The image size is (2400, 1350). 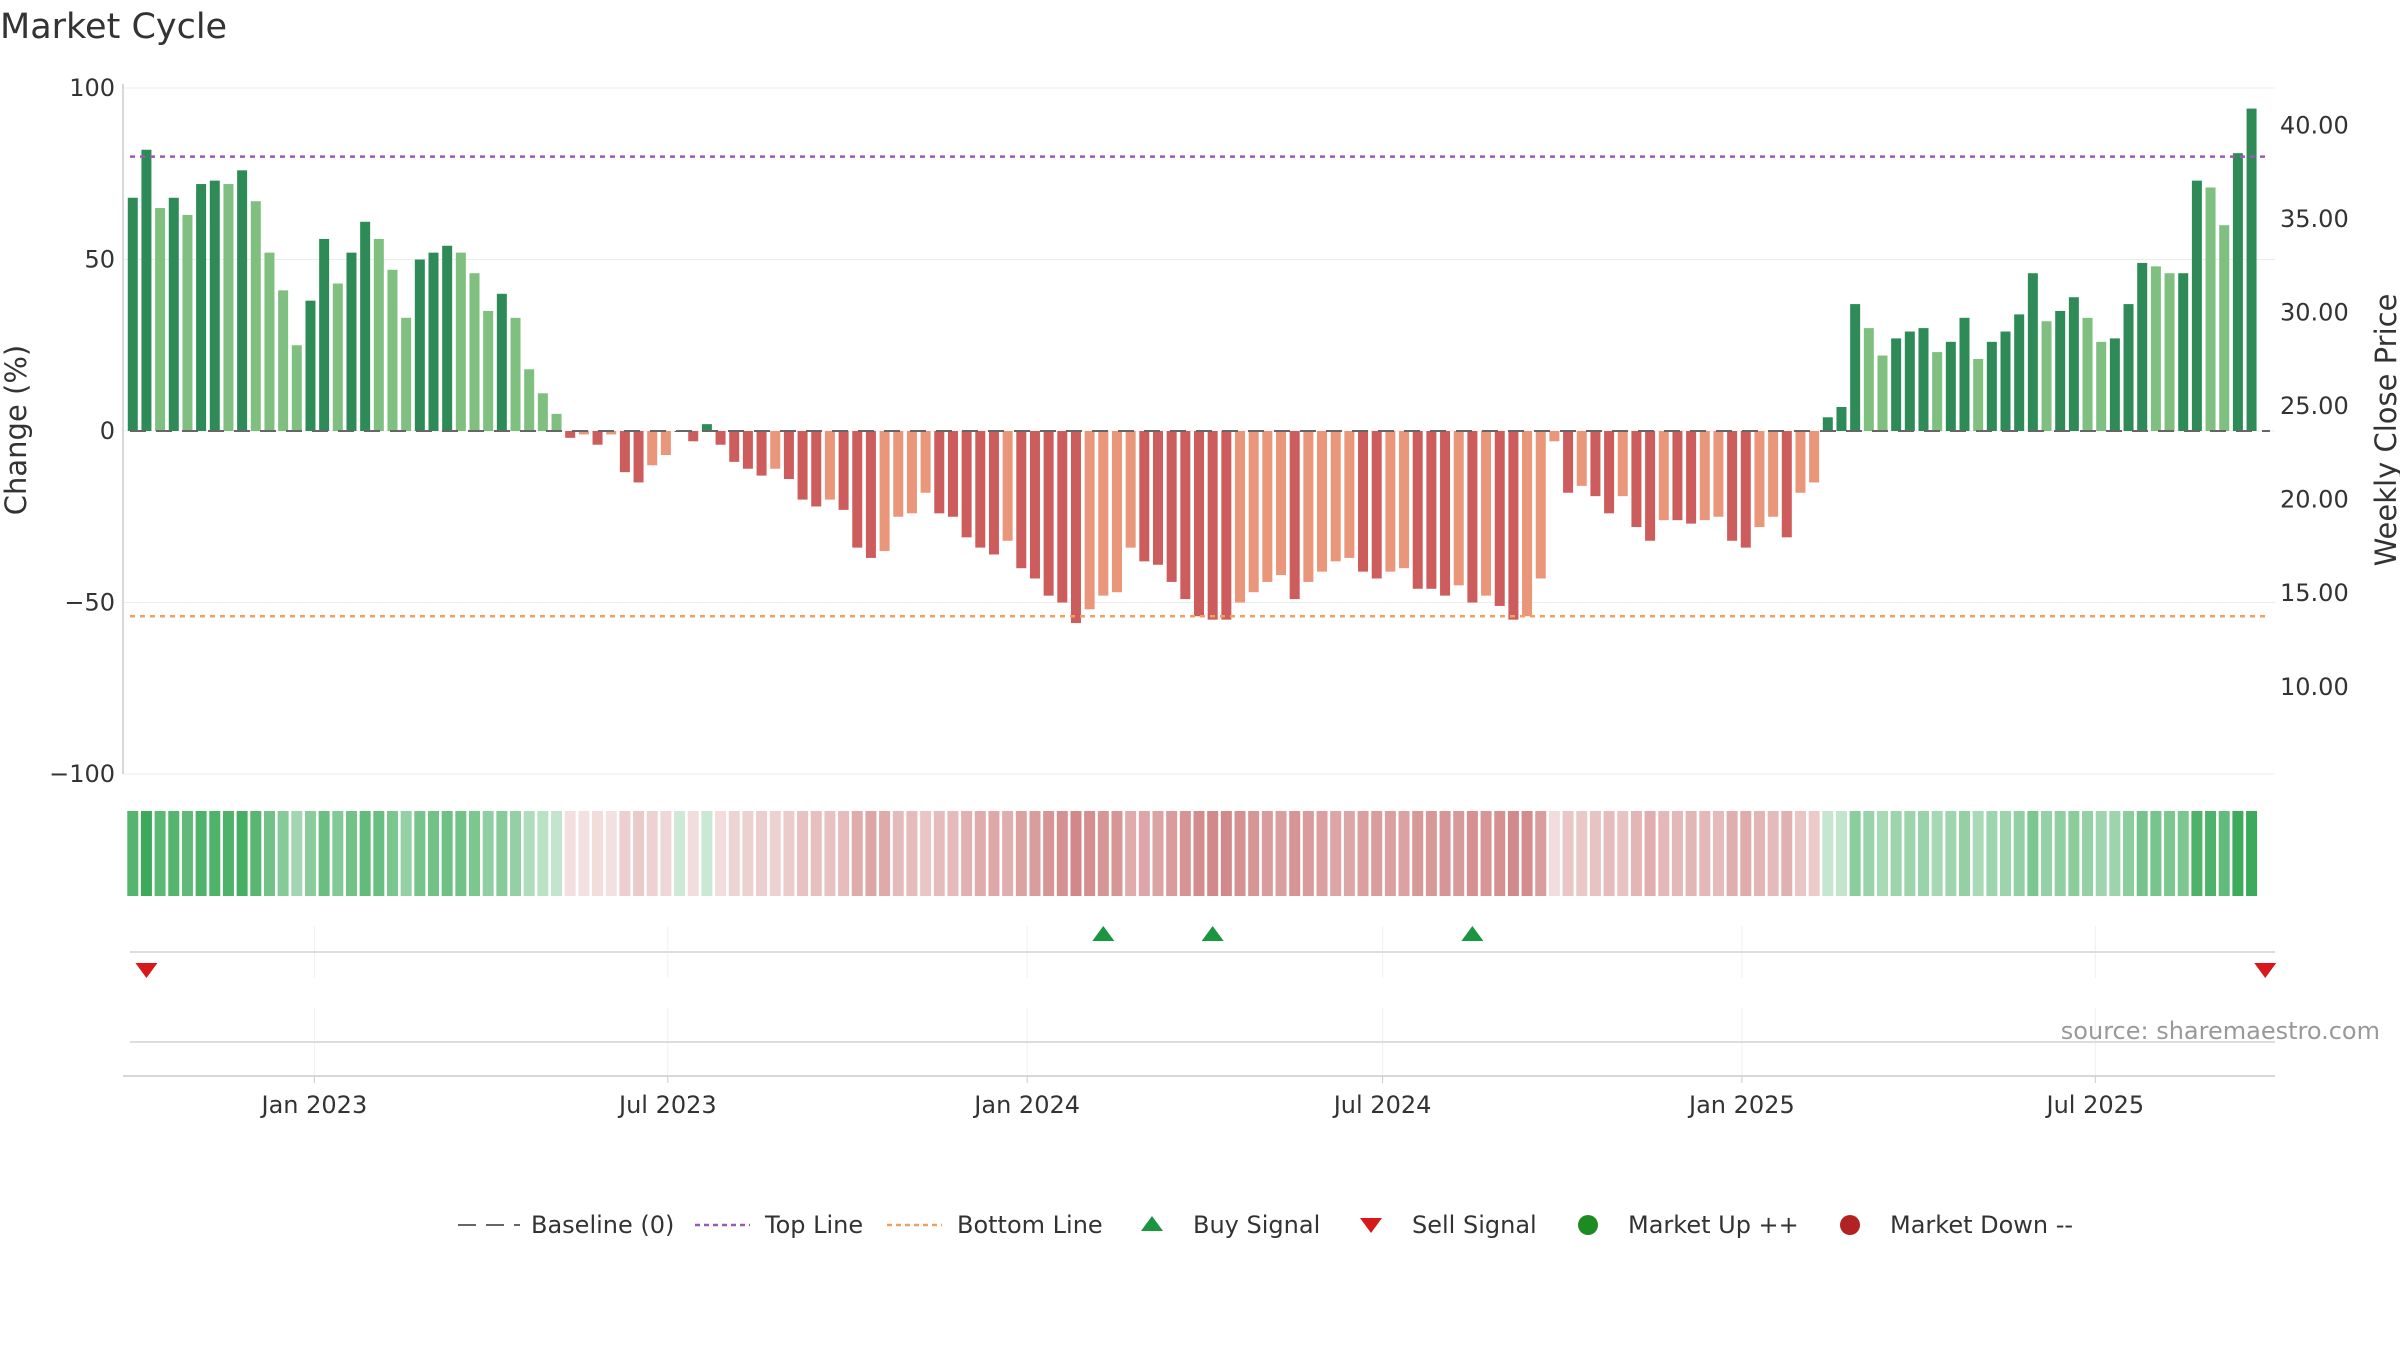 I want to click on y-tick-label: 100, so click(x=92, y=88).